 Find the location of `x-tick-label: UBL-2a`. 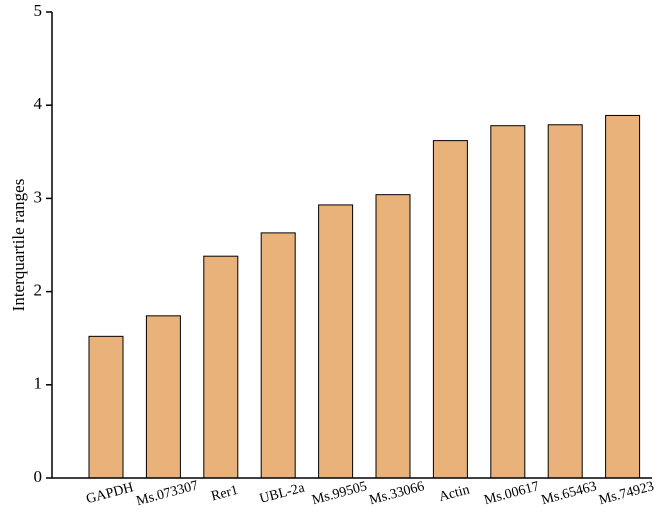

x-tick-label: UBL-2a is located at coordinates (282, 493).